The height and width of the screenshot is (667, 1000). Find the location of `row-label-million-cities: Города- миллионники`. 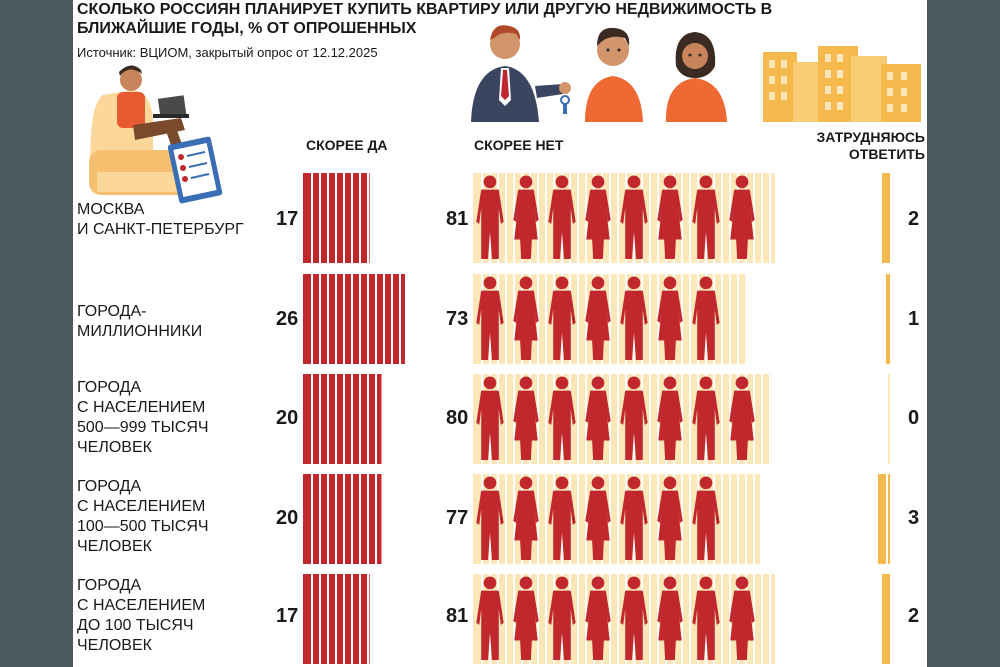

row-label-million-cities: Города- миллионники is located at coordinates (140, 321).